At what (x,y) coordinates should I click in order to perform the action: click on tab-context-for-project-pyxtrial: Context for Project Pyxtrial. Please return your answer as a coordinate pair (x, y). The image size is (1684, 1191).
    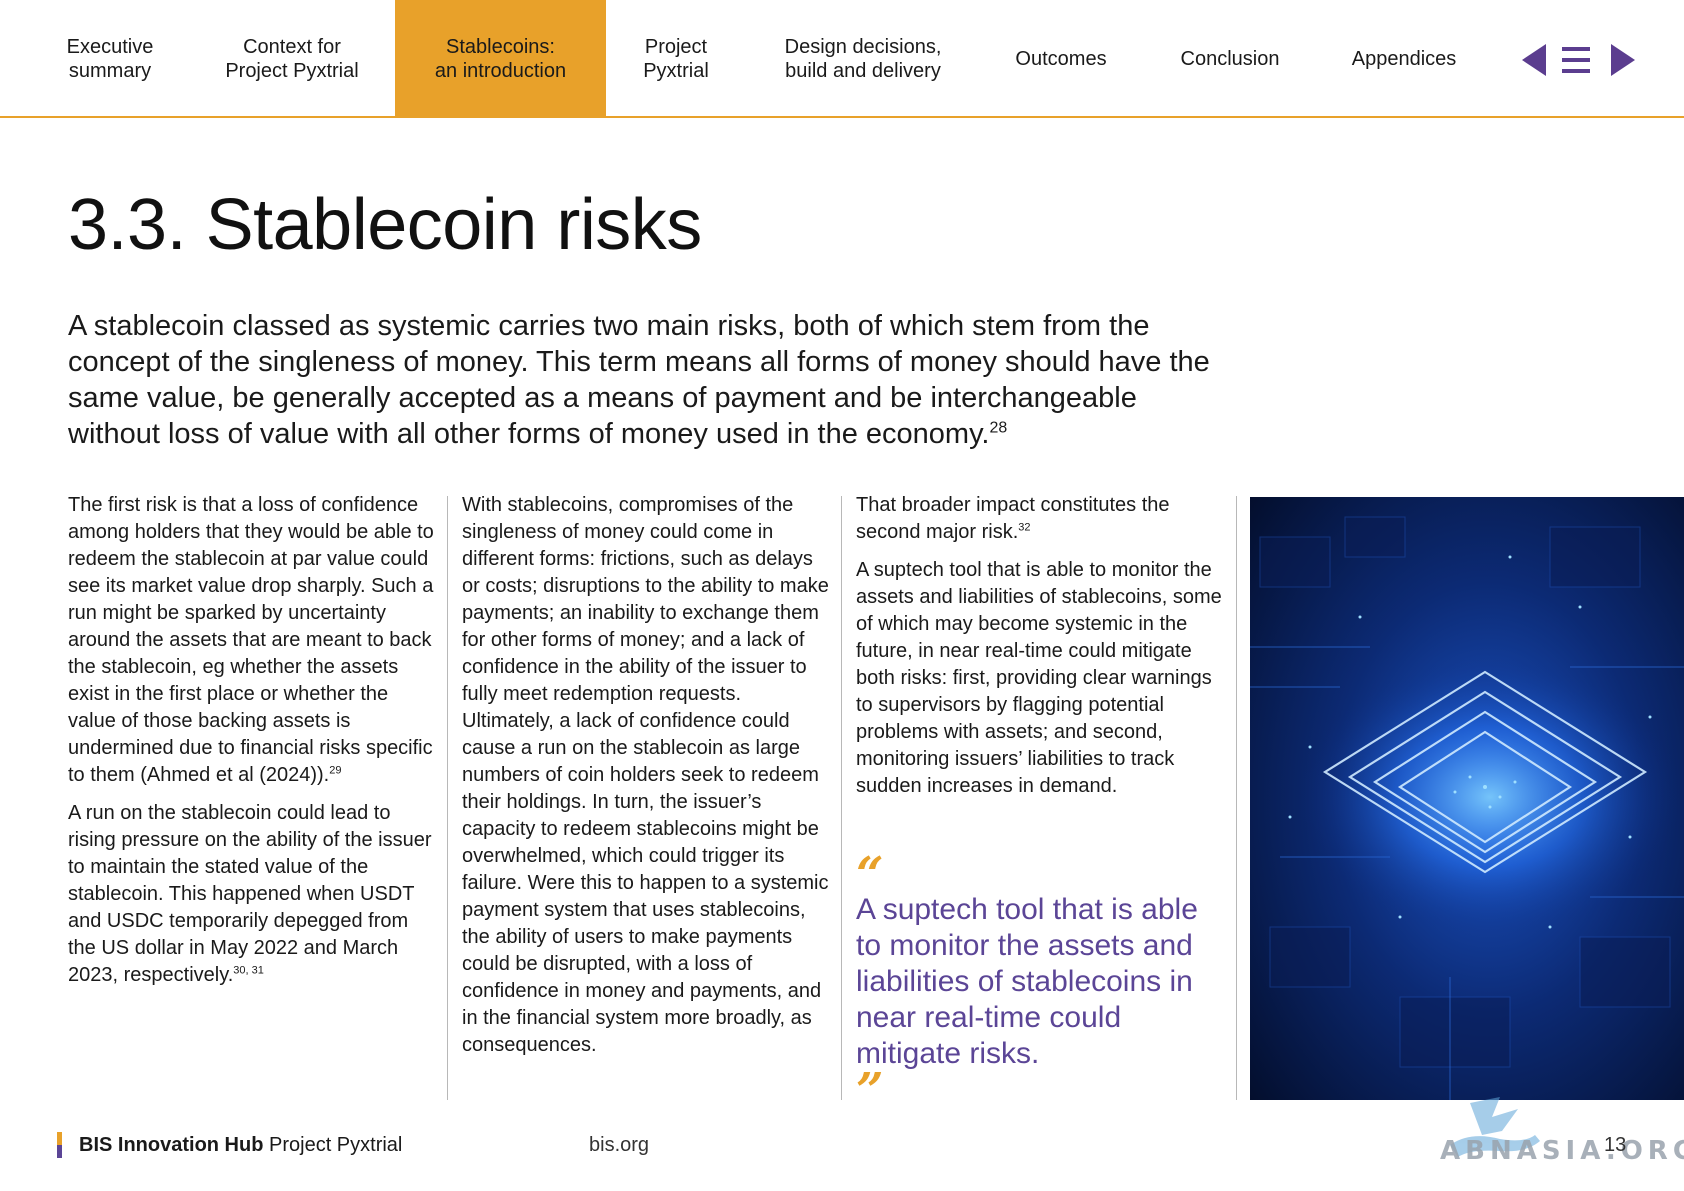
    Looking at the image, I should click on (292, 58).